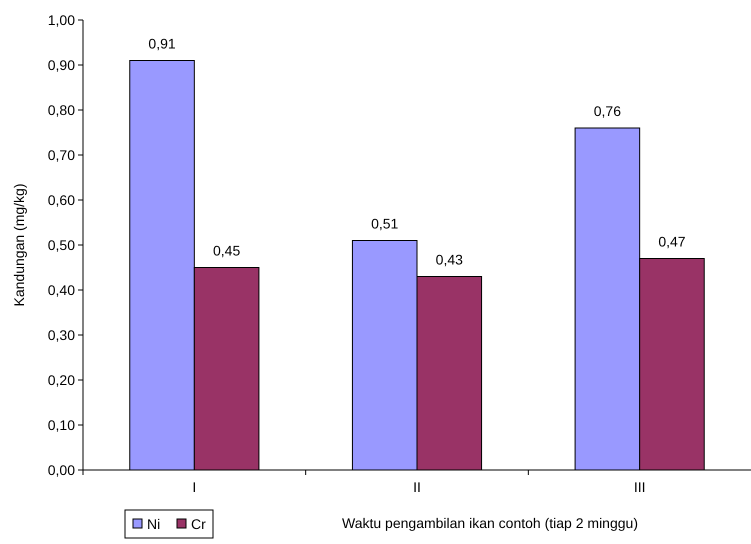 This screenshot has width=751, height=544. I want to click on y-tick-label: 0,50, so click(62, 244).